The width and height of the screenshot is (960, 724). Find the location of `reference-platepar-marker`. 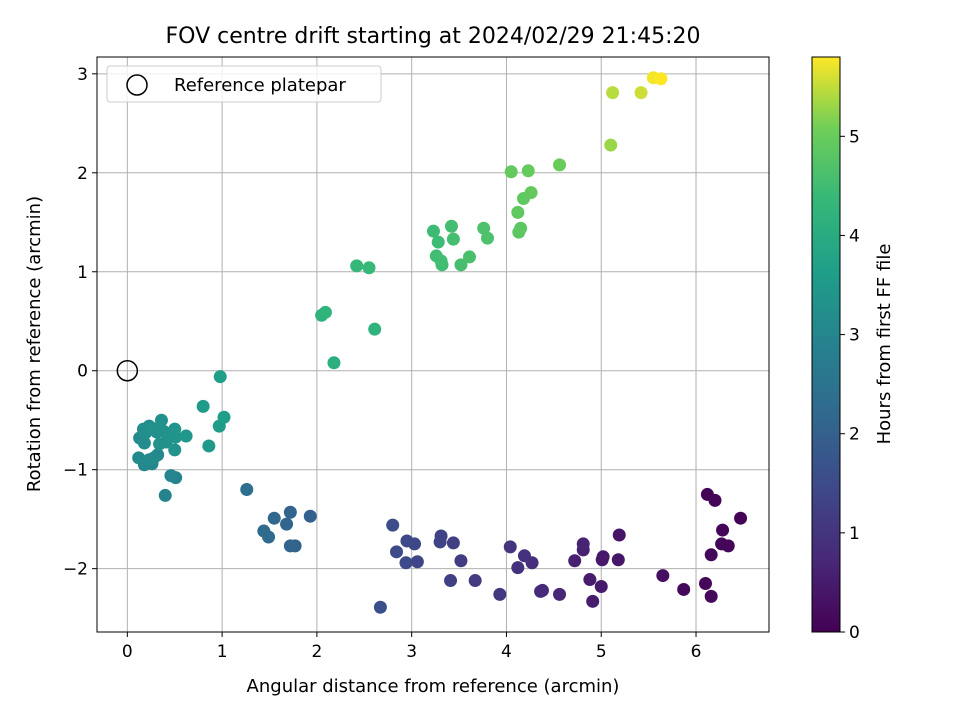

reference-platepar-marker is located at coordinates (127, 370).